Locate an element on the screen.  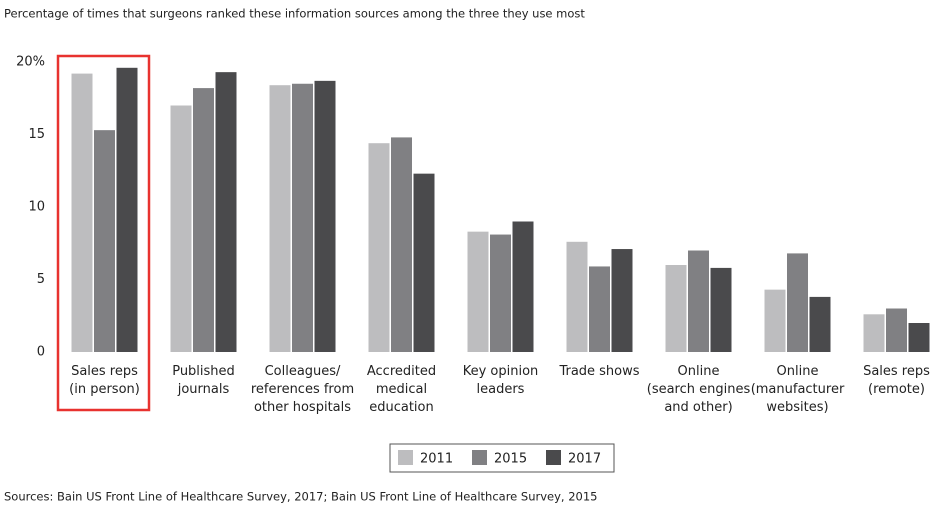
x-tick-label: Online (manufacturer websites) is located at coordinates (798, 389).